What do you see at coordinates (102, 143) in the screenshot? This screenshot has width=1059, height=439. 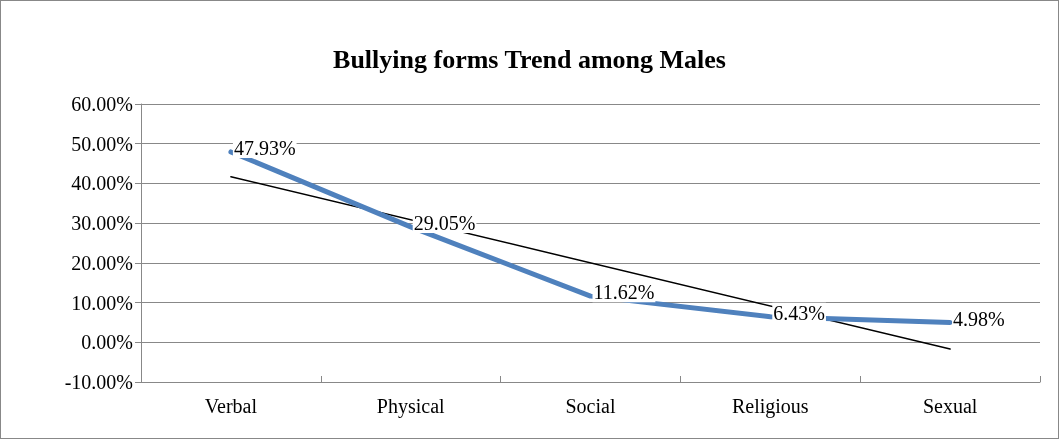 I see `y-tick-label: 50.00%` at bounding box center [102, 143].